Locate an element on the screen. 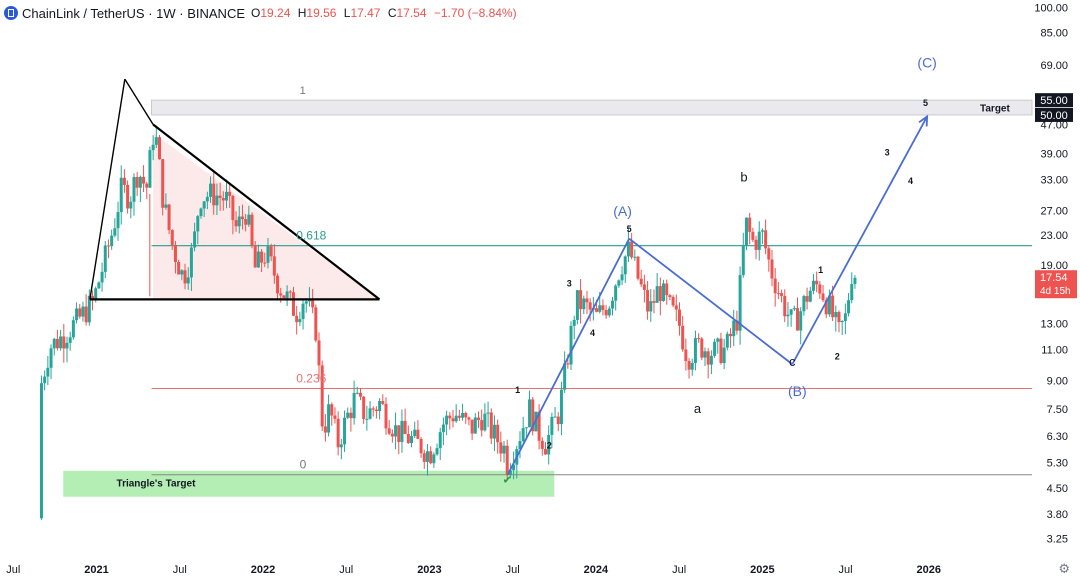 This screenshot has width=1080, height=581. level-badge-label: 50.00 is located at coordinates (1054, 116).